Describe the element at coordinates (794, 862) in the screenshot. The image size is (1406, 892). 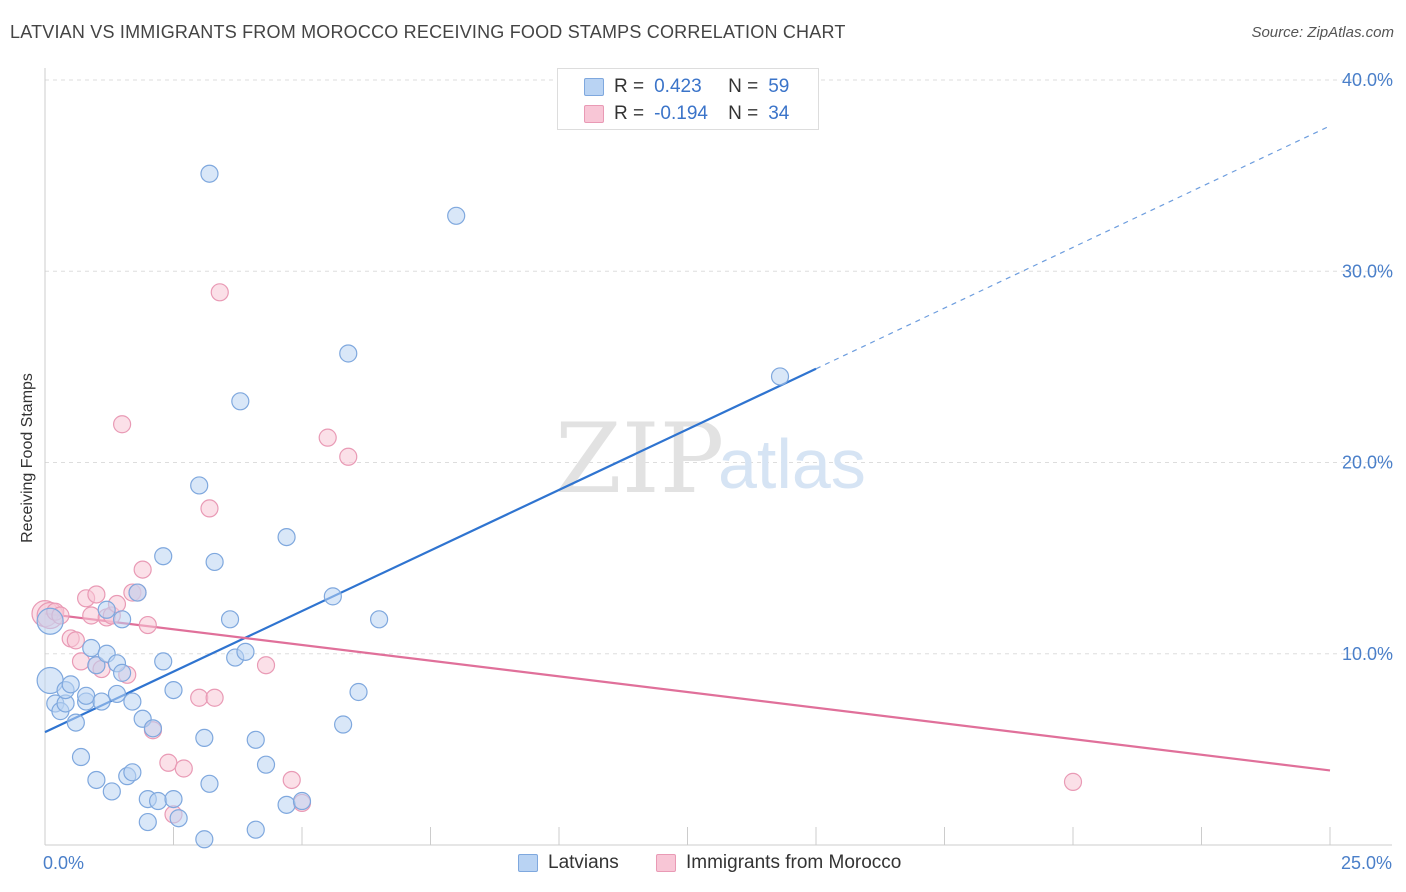
I see `legend-label-morocco: Immigrants from Morocco` at that location.